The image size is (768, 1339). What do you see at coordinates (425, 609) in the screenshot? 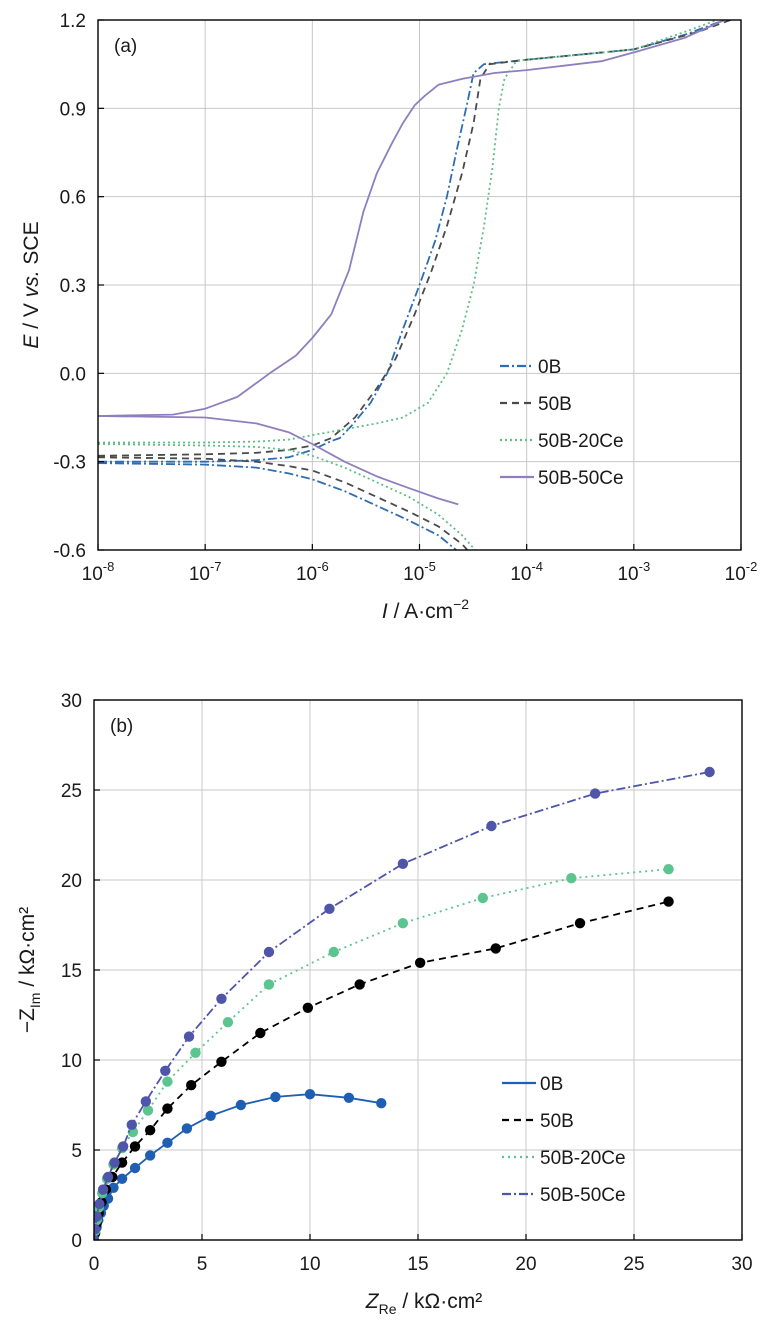
I see `x-axis-label: I / A·cm−2` at bounding box center [425, 609].